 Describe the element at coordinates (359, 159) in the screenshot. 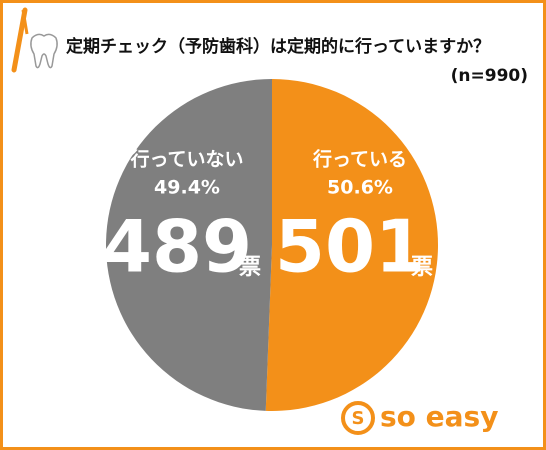

I see `category-label: 行っている` at that location.